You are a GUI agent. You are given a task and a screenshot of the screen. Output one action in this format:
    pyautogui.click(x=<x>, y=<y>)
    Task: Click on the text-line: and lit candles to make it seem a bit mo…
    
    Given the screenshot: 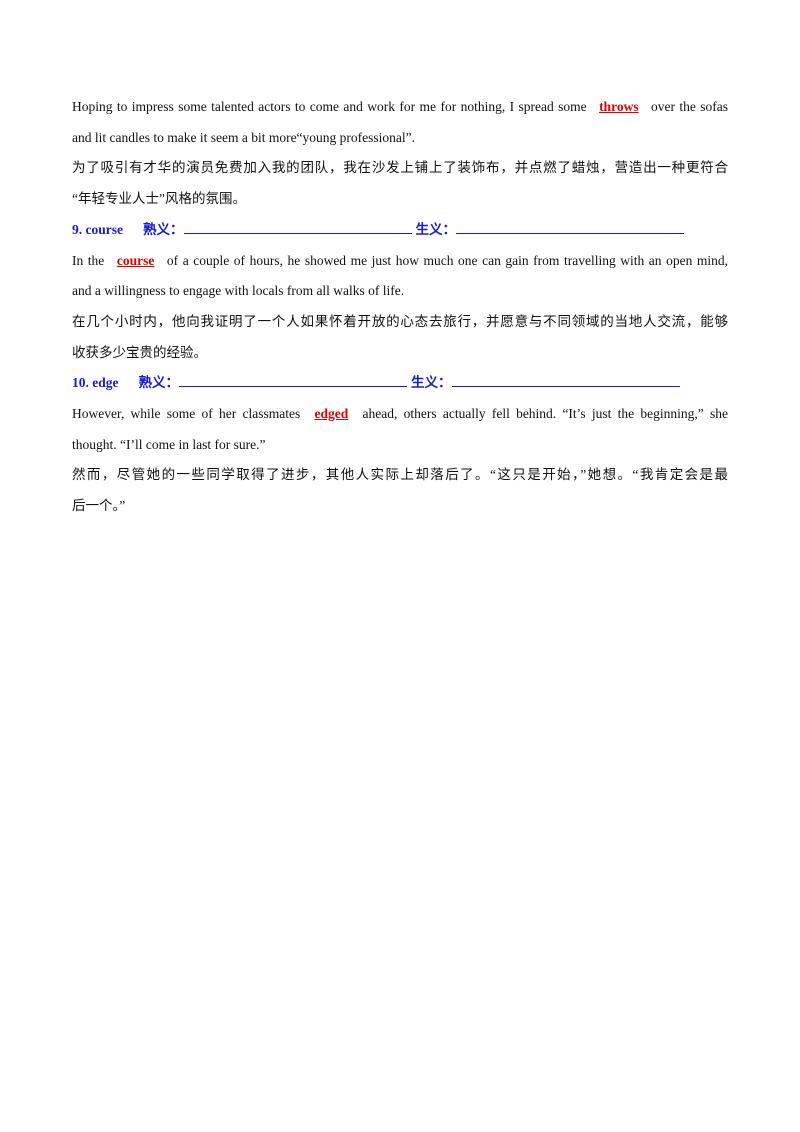 What is the action you would take?
    pyautogui.click(x=400, y=138)
    